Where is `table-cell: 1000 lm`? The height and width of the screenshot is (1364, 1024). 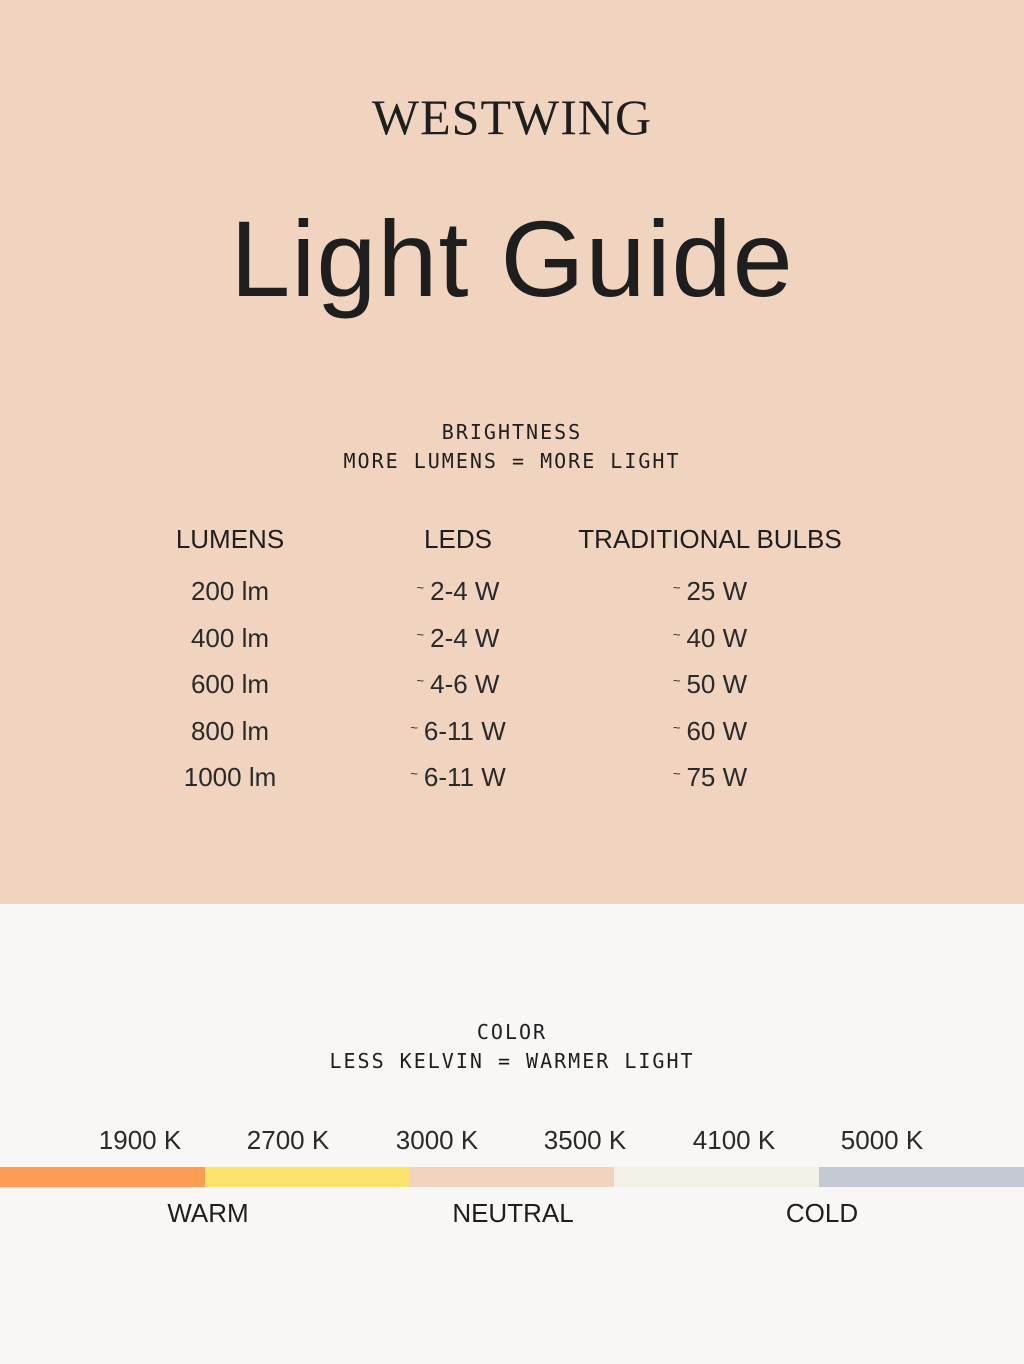 table-cell: 1000 lm is located at coordinates (230, 785).